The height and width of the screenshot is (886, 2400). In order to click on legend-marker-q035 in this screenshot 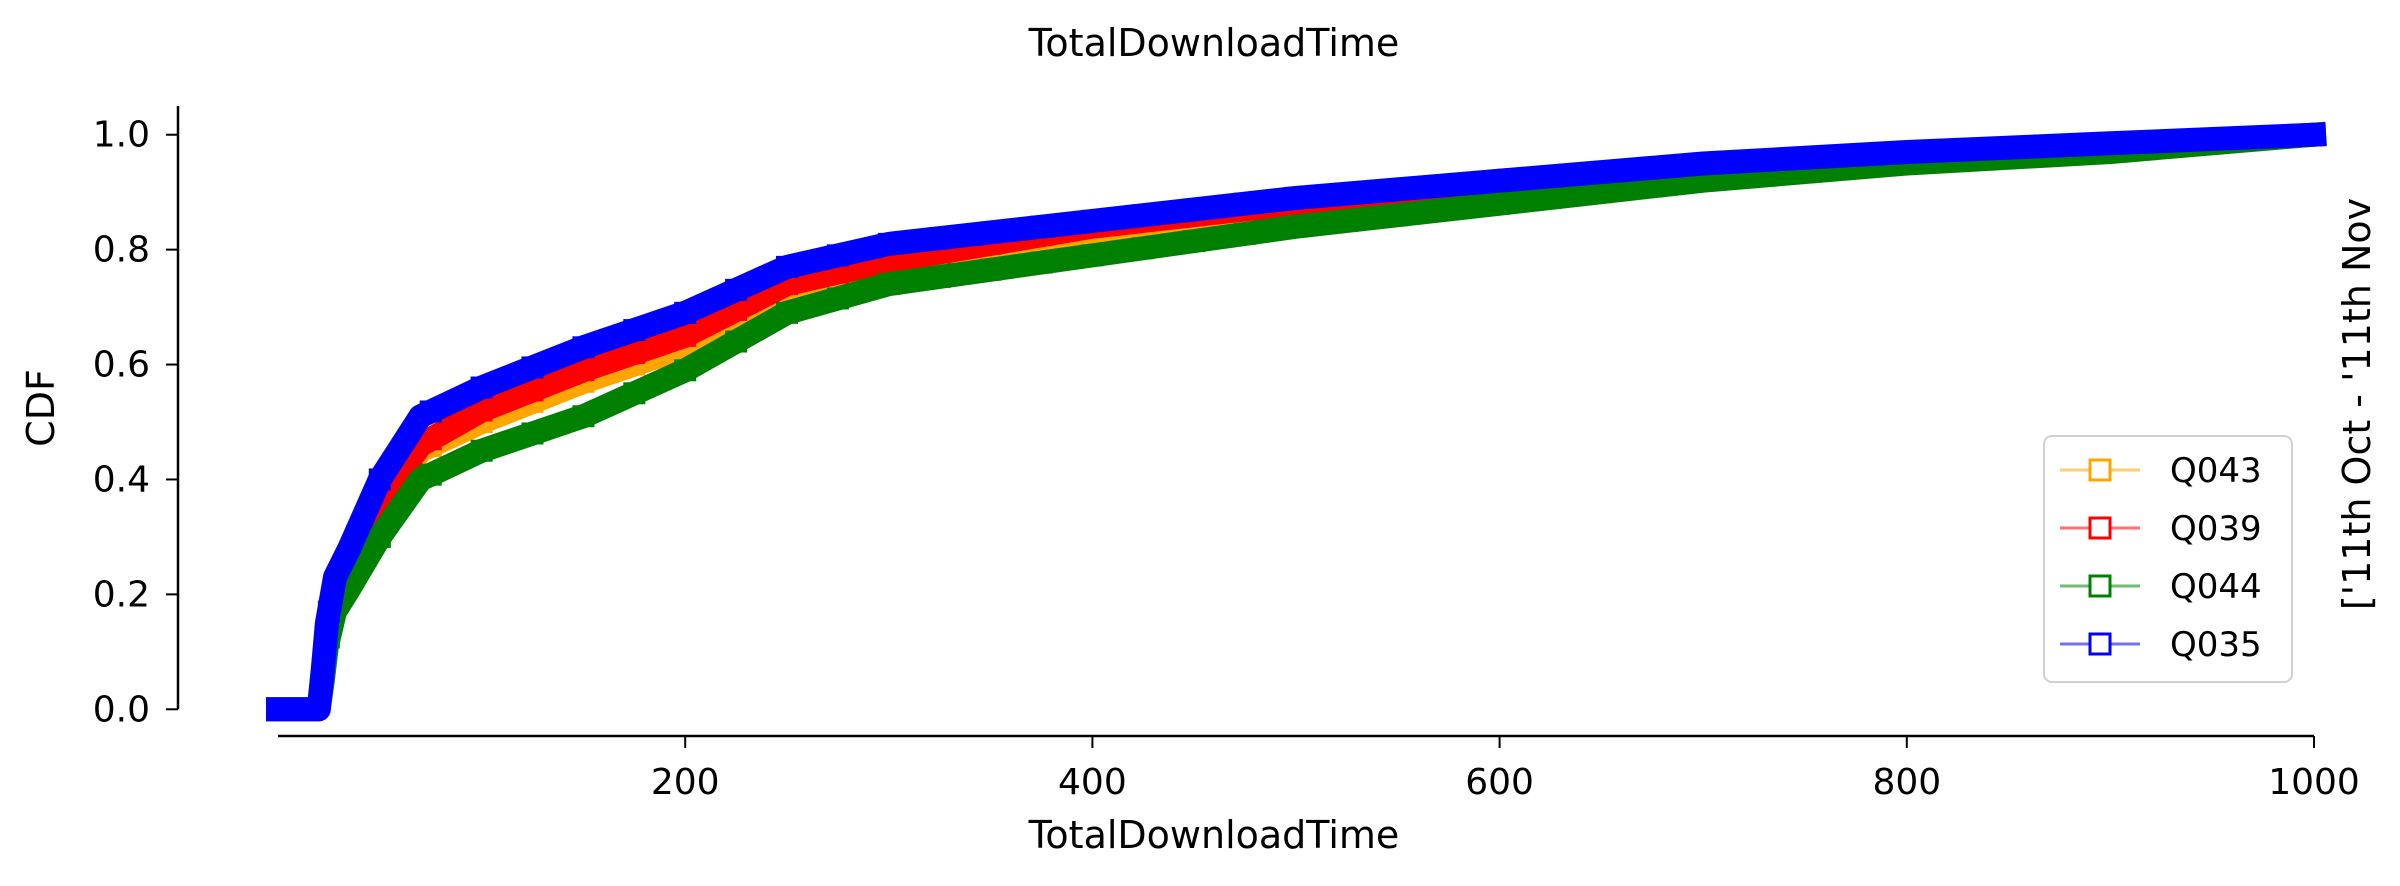, I will do `click(2100, 644)`.